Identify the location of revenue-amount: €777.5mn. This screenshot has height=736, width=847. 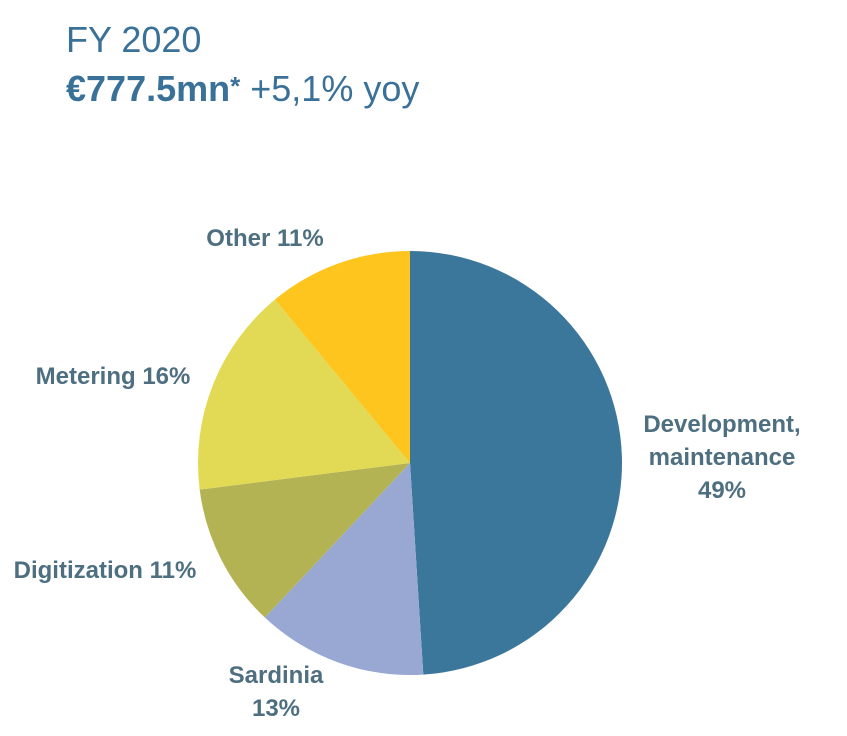
(148, 88).